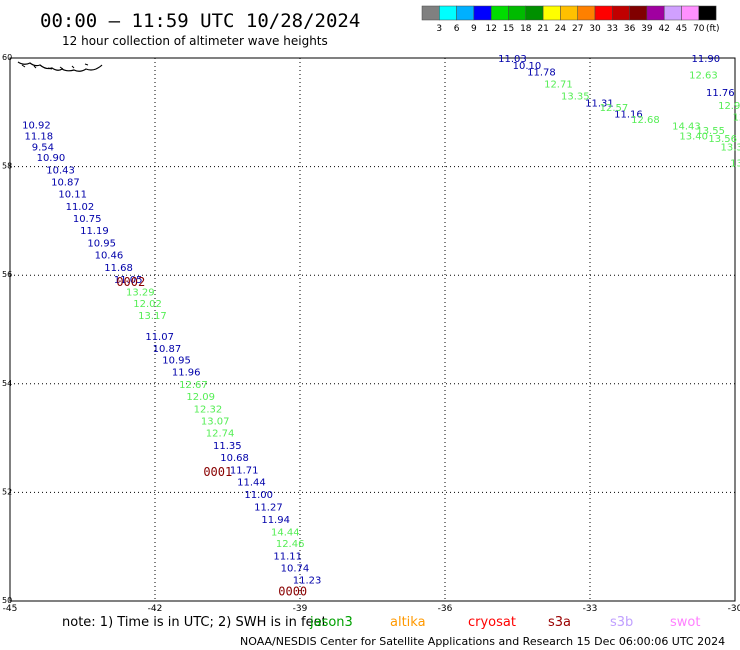 Image resolution: width=740 pixels, height=650 pixels. What do you see at coordinates (445, 609) in the screenshot?
I see `x-tick-label: -36` at bounding box center [445, 609].